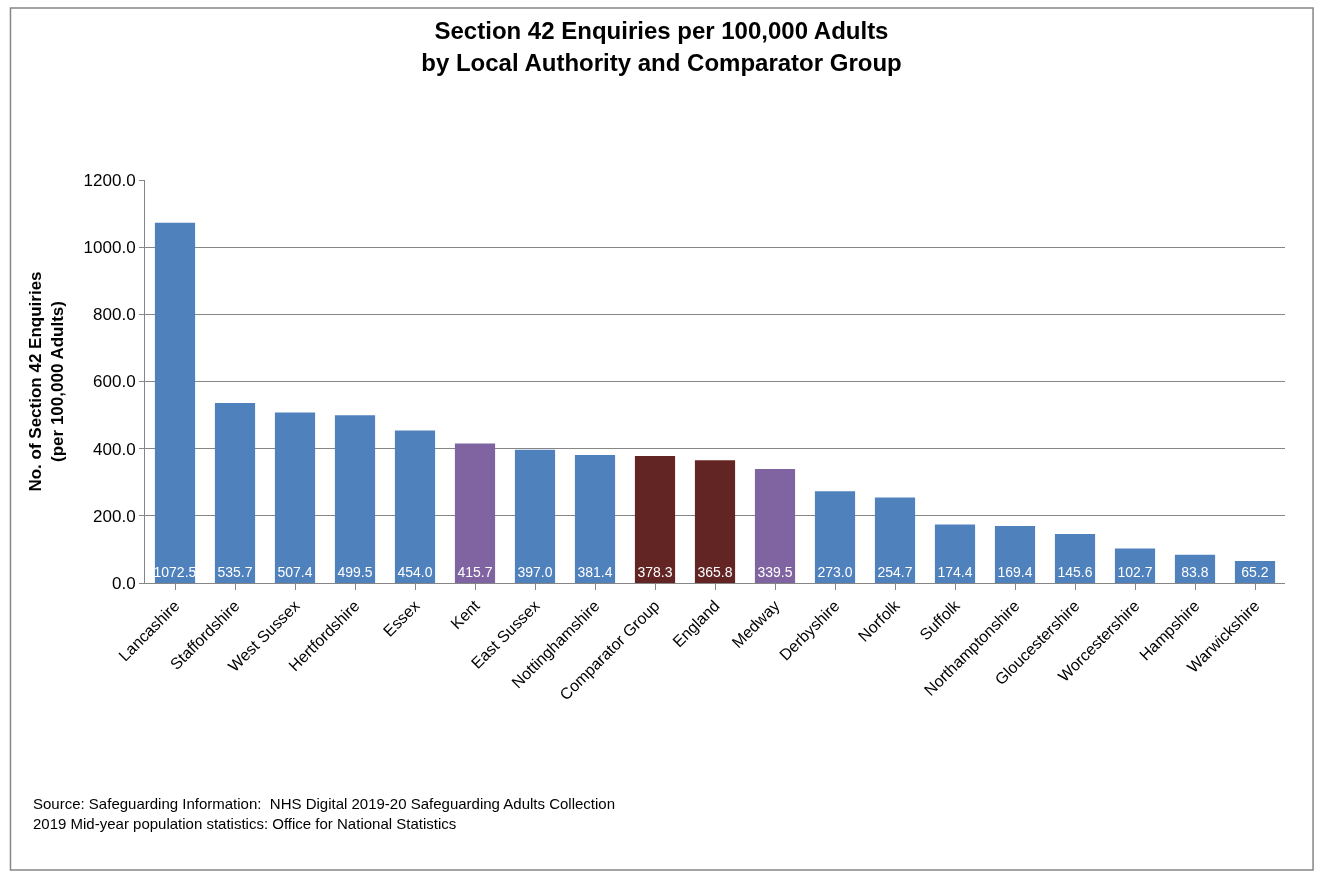  What do you see at coordinates (109, 248) in the screenshot?
I see `y-tick-label: 1000.0` at bounding box center [109, 248].